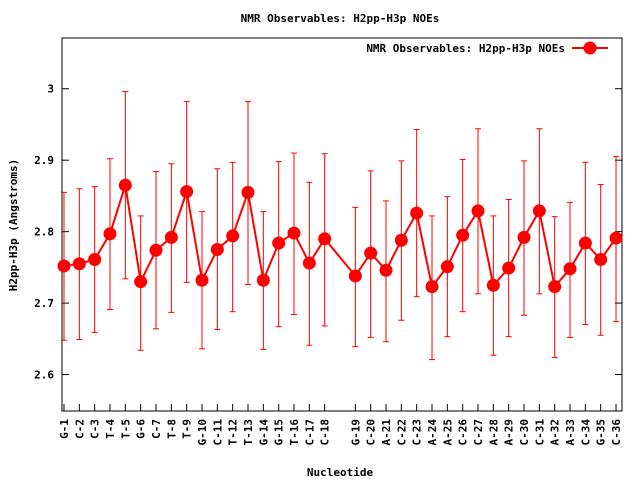 The height and width of the screenshot is (480, 640). I want to click on x-tick-label: T-8, so click(171, 429).